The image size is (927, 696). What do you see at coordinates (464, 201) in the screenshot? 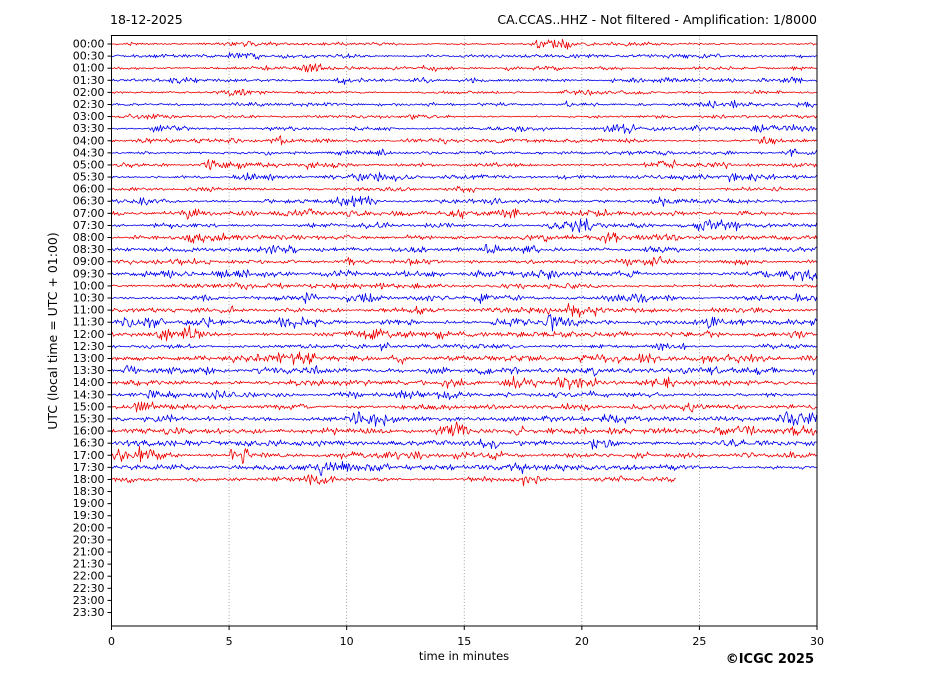
I see `trace-06:30` at bounding box center [464, 201].